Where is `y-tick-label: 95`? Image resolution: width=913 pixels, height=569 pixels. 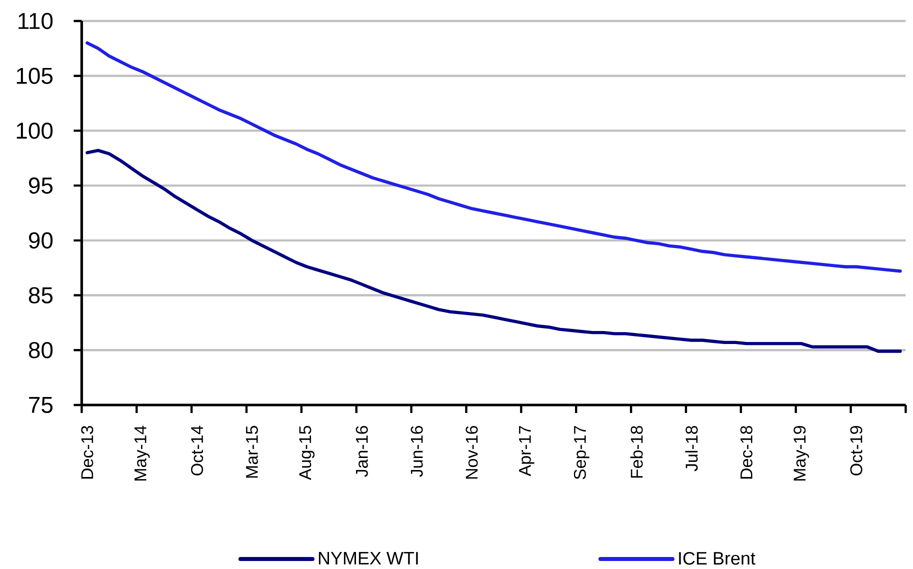
y-tick-label: 95 is located at coordinates (40, 185).